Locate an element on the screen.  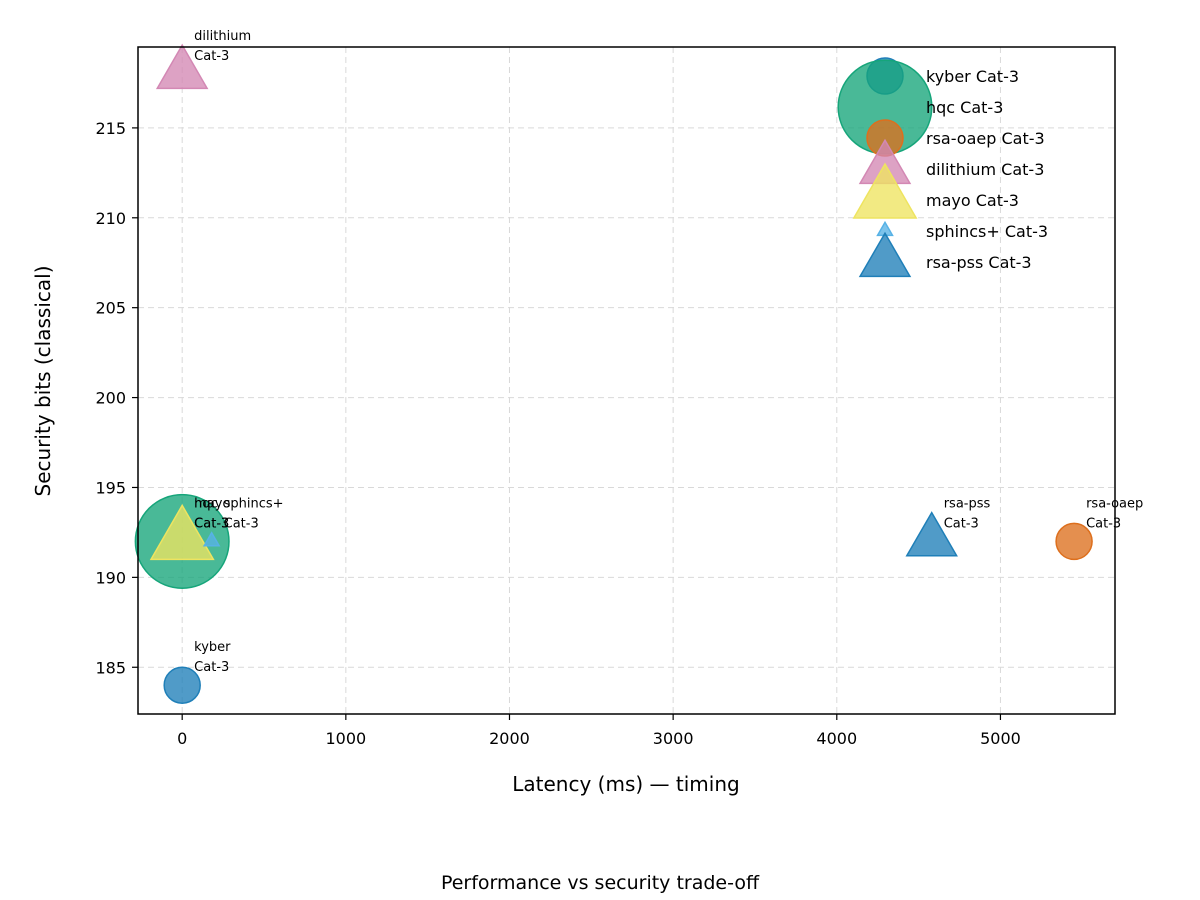
y-tick-label: 215 is located at coordinates (110, 128).